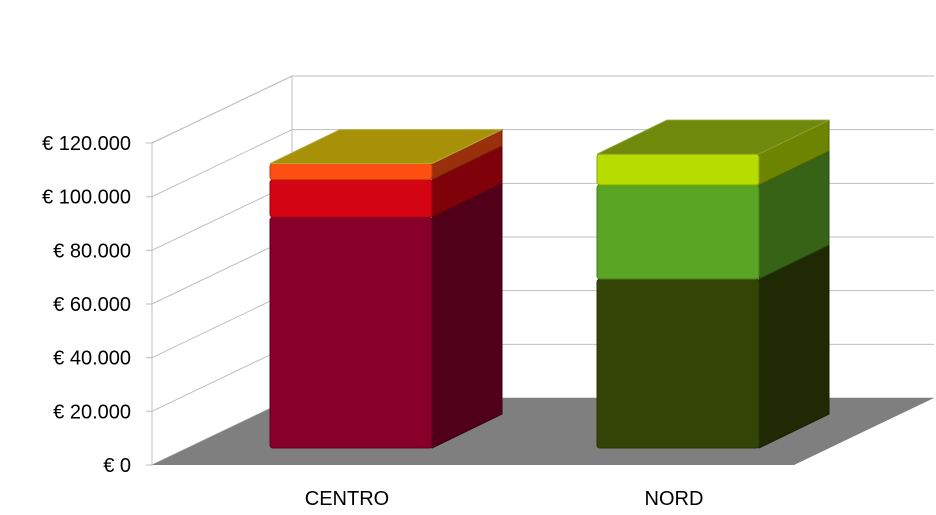 The height and width of the screenshot is (515, 936). What do you see at coordinates (674, 499) in the screenshot?
I see `x-tick-label: NORD` at bounding box center [674, 499].